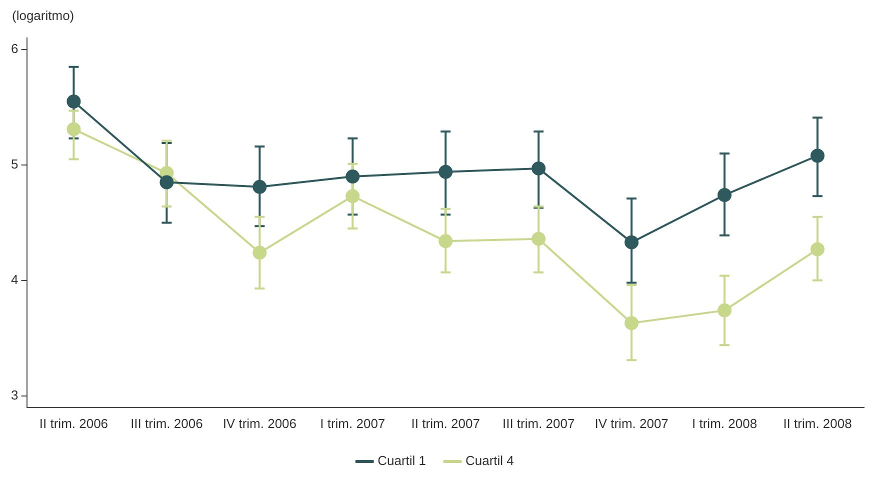  What do you see at coordinates (259, 423) in the screenshot?
I see `x-tick-label: IV trim. 2006` at bounding box center [259, 423].